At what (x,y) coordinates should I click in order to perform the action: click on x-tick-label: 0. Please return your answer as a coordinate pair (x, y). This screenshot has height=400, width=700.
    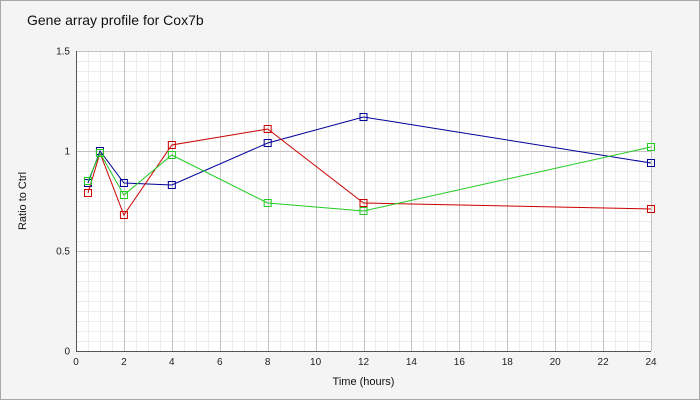
    Looking at the image, I should click on (76, 362).